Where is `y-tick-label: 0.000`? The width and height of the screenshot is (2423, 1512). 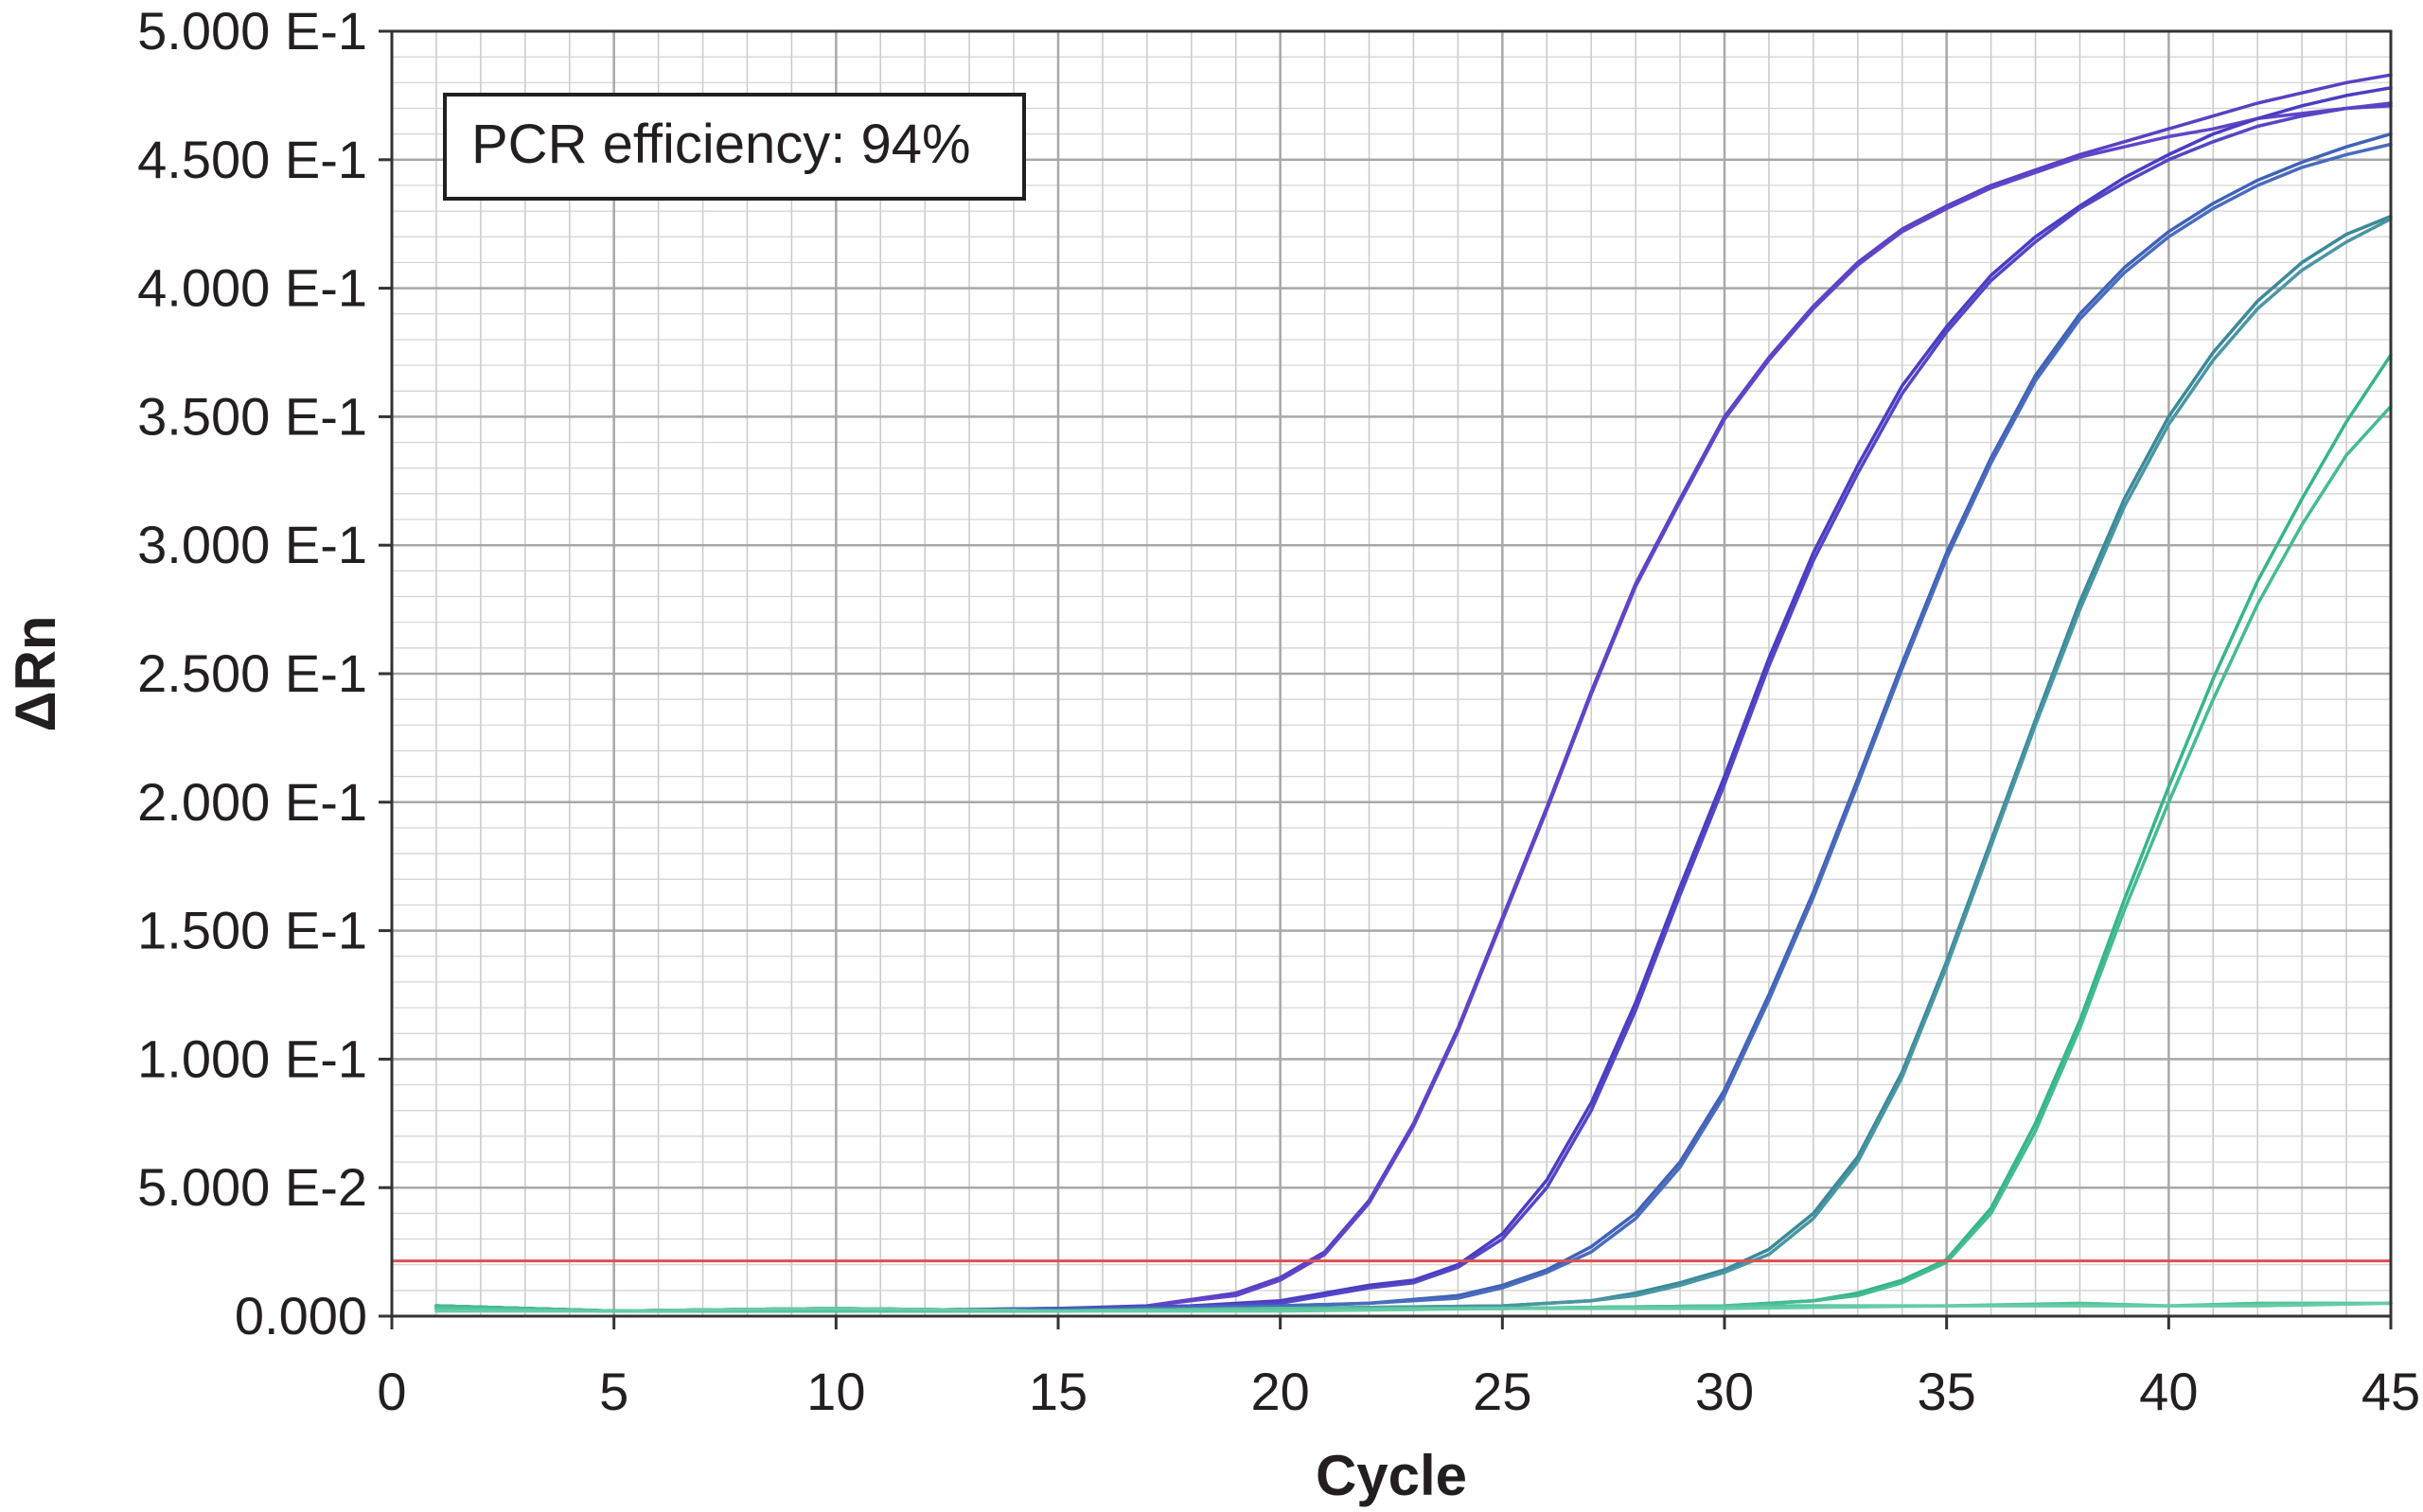
y-tick-label: 0.000 is located at coordinates (301, 1315).